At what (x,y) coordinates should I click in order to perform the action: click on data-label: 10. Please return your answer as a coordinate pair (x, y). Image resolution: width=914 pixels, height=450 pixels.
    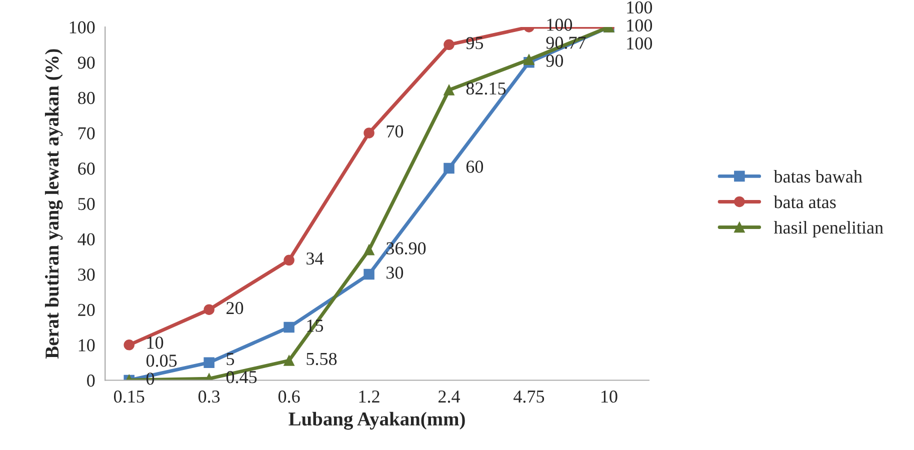
    Looking at the image, I should click on (155, 342).